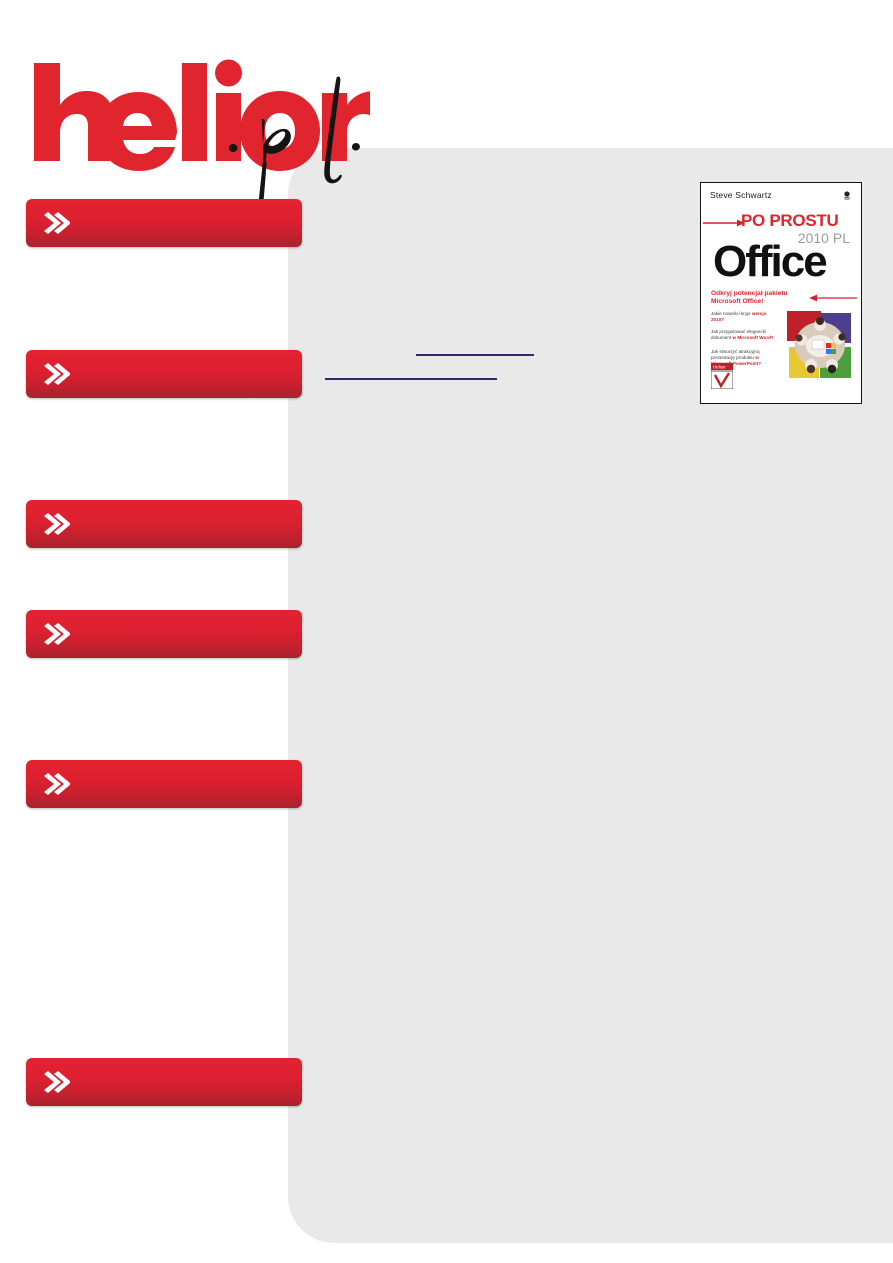 This screenshot has height=1263, width=893. Describe the element at coordinates (722, 376) in the screenshot. I see `helion-publisher-logo: Helion` at that location.